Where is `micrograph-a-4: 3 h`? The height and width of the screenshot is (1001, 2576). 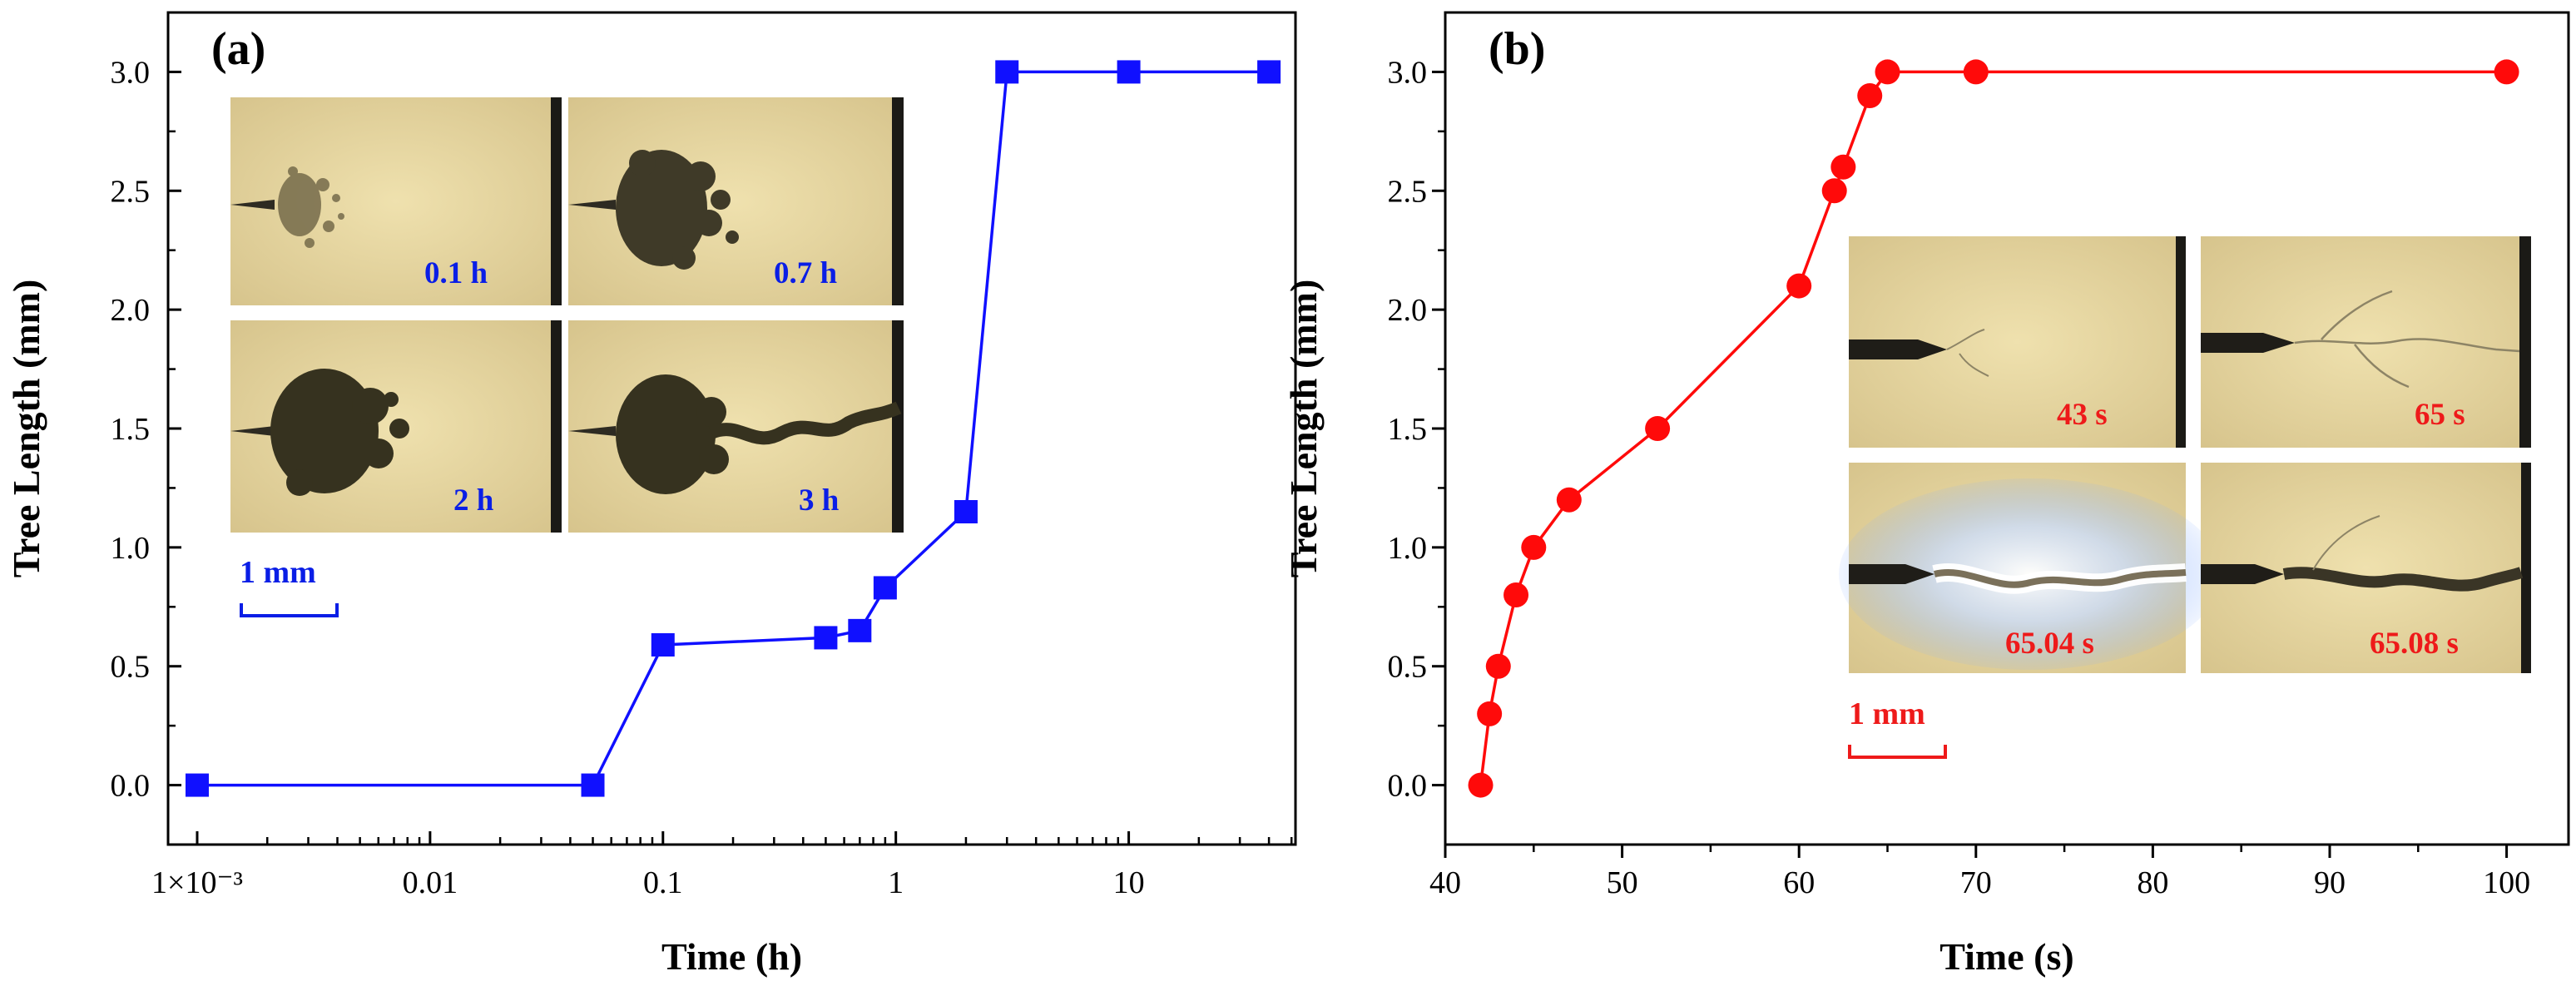 micrograph-a-4: 3 h is located at coordinates (736, 426).